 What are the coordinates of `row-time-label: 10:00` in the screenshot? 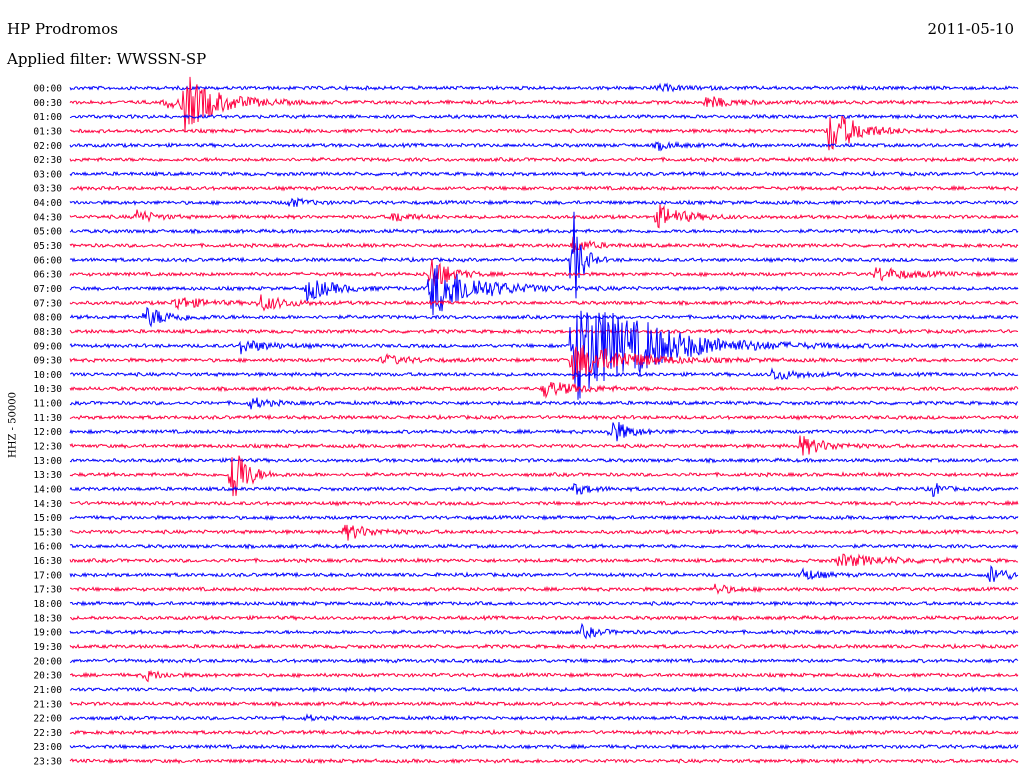 It's located at (47, 375).